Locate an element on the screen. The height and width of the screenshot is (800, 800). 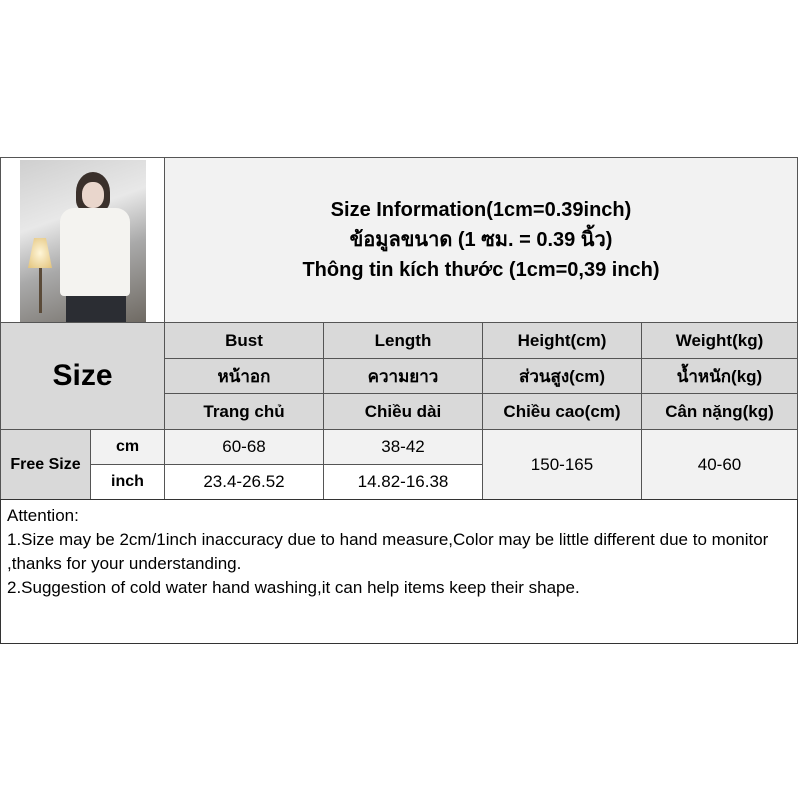
model-top is located at coordinates (95, 252).